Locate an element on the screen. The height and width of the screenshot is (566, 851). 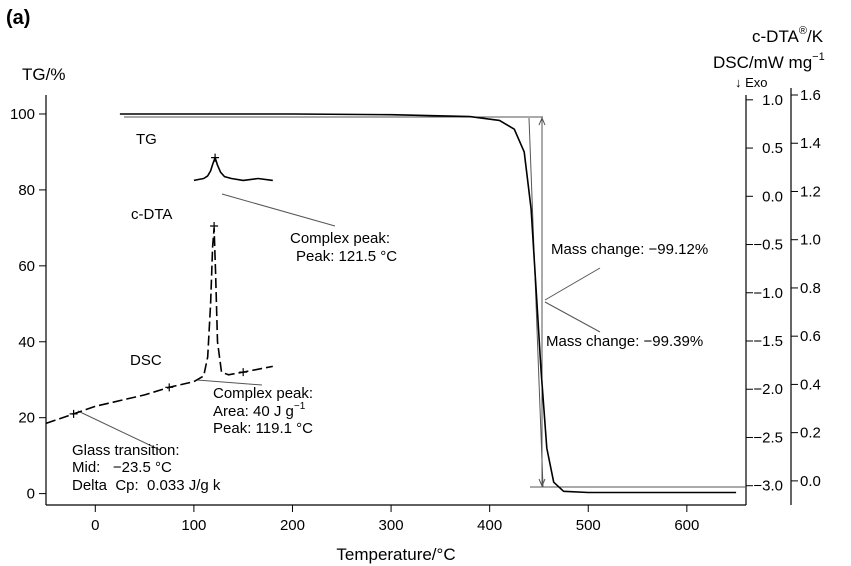
x-axis-label: Temperature/°C is located at coordinates (395, 554).